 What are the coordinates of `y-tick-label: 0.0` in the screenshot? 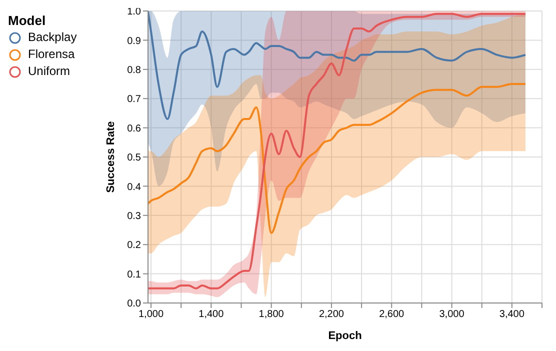 It's located at (134, 304).